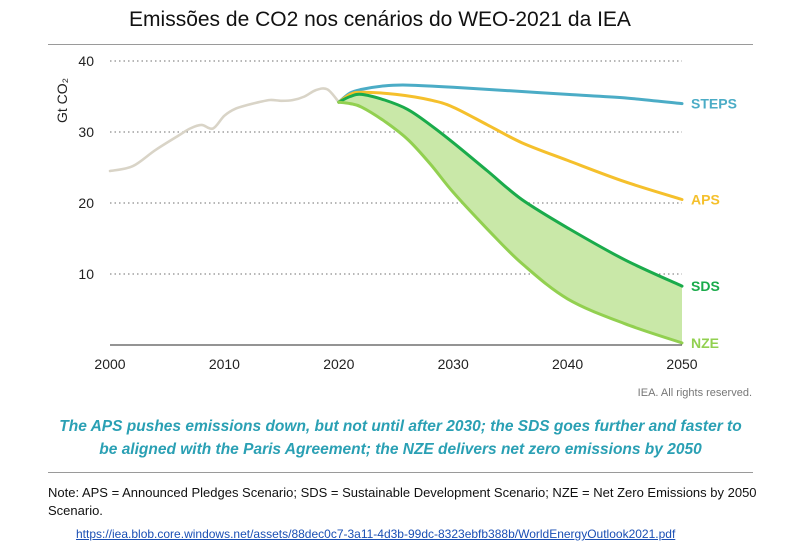 The image size is (800, 549). Describe the element at coordinates (400, 472) in the screenshot. I see `bottom-divider` at that location.